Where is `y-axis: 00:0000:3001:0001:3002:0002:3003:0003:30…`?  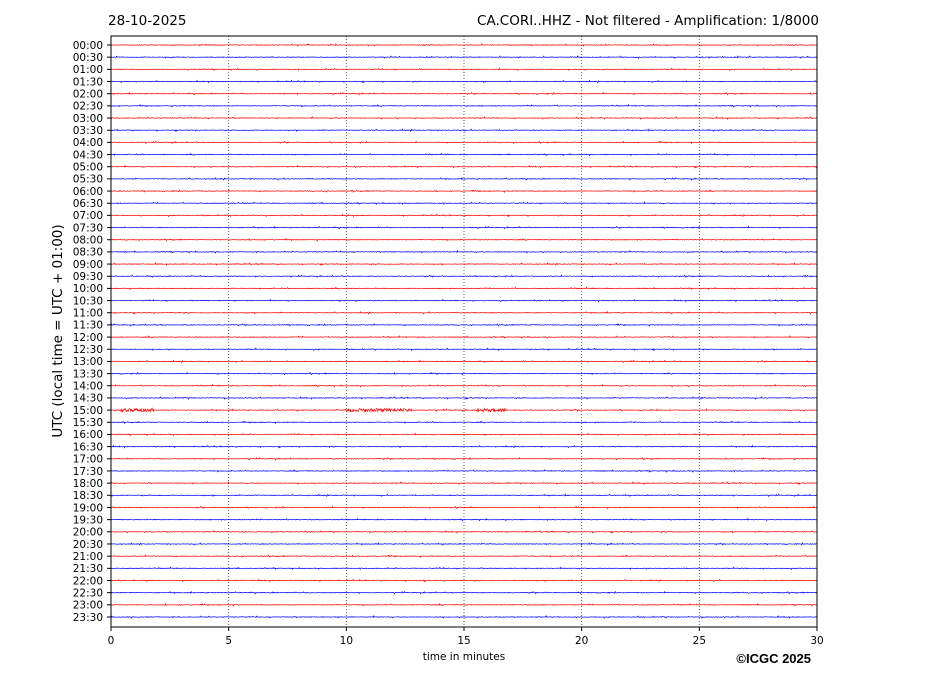 y-axis: 00:0000:3001:0001:3002:0002:3003:0003:30… is located at coordinates (92, 332).